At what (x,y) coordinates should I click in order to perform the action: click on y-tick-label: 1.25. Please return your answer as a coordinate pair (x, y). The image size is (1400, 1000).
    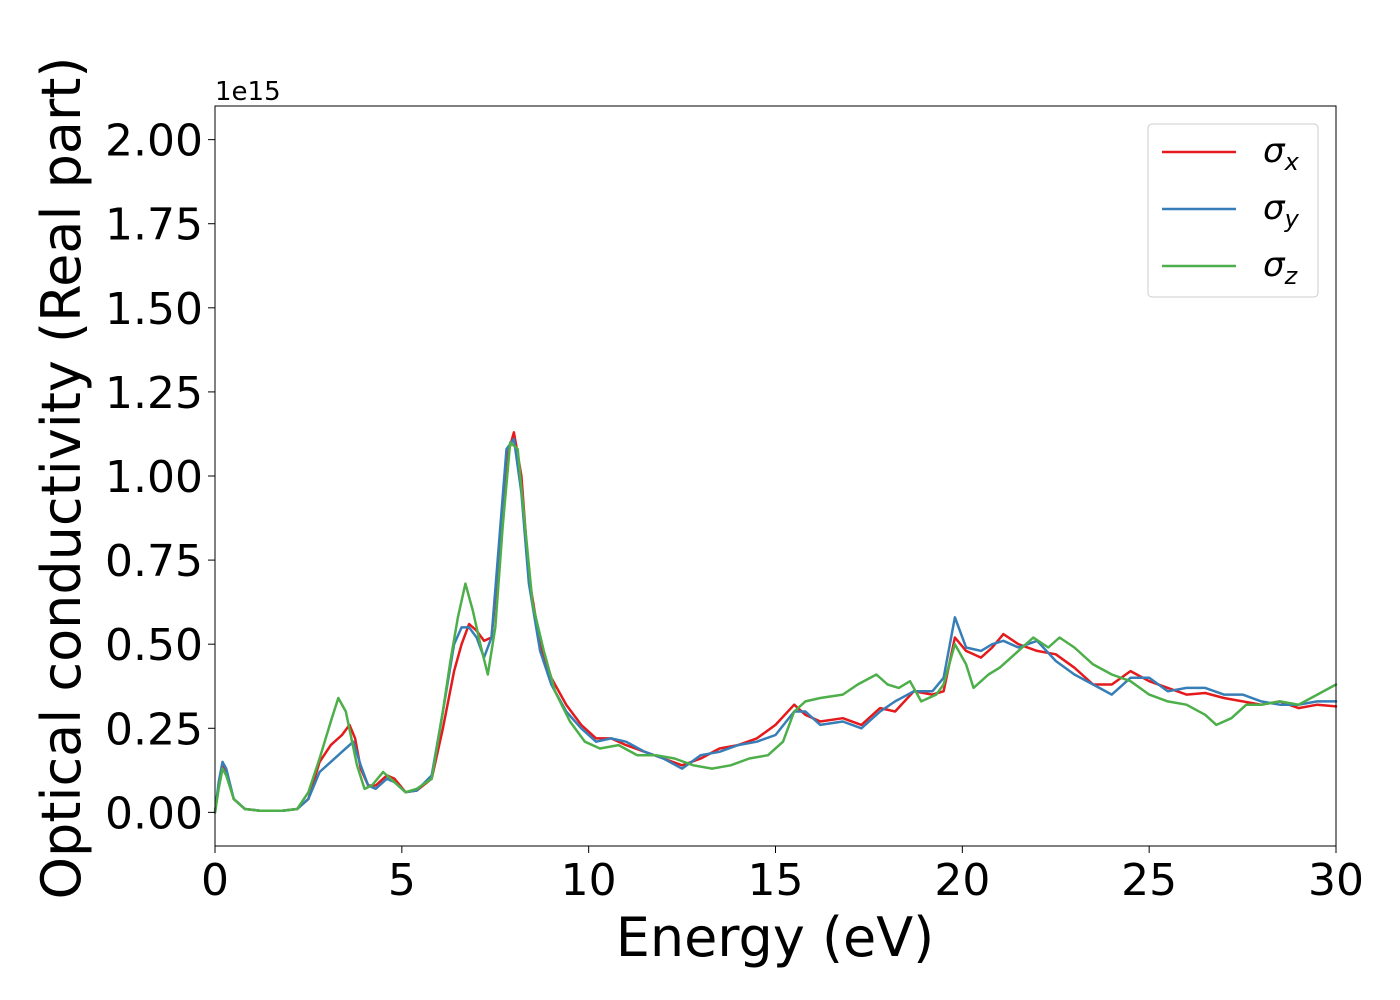
    Looking at the image, I should click on (154, 393).